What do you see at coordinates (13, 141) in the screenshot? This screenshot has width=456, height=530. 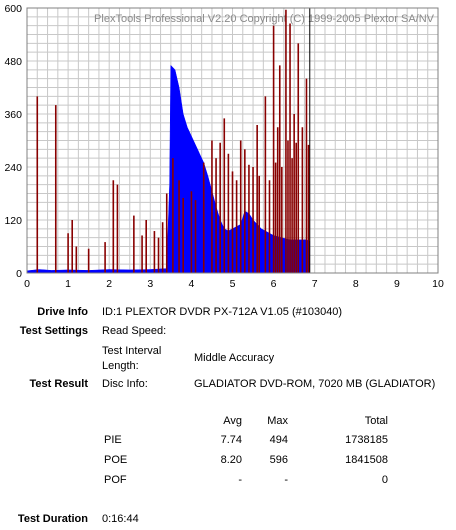 I see `y-axis: 0 120 240 360 480 600` at bounding box center [13, 141].